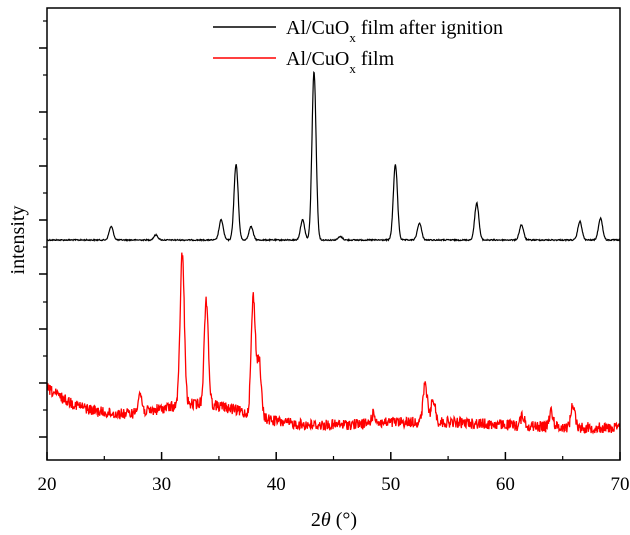 The height and width of the screenshot is (535, 630). What do you see at coordinates (394, 31) in the screenshot?
I see `legend-label-after-ignition: Al/CuOx film after ignition` at bounding box center [394, 31].